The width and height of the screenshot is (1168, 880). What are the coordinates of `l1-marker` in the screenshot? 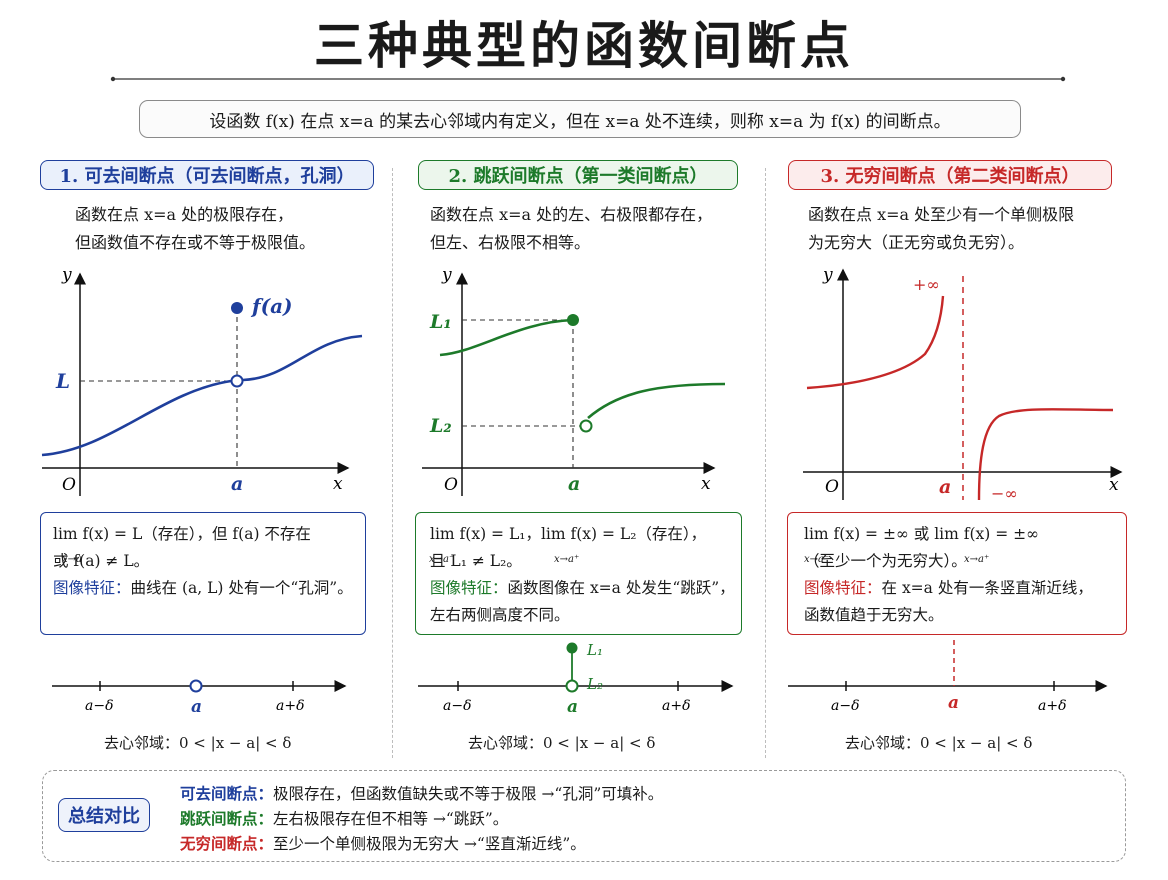 It's located at (572, 648).